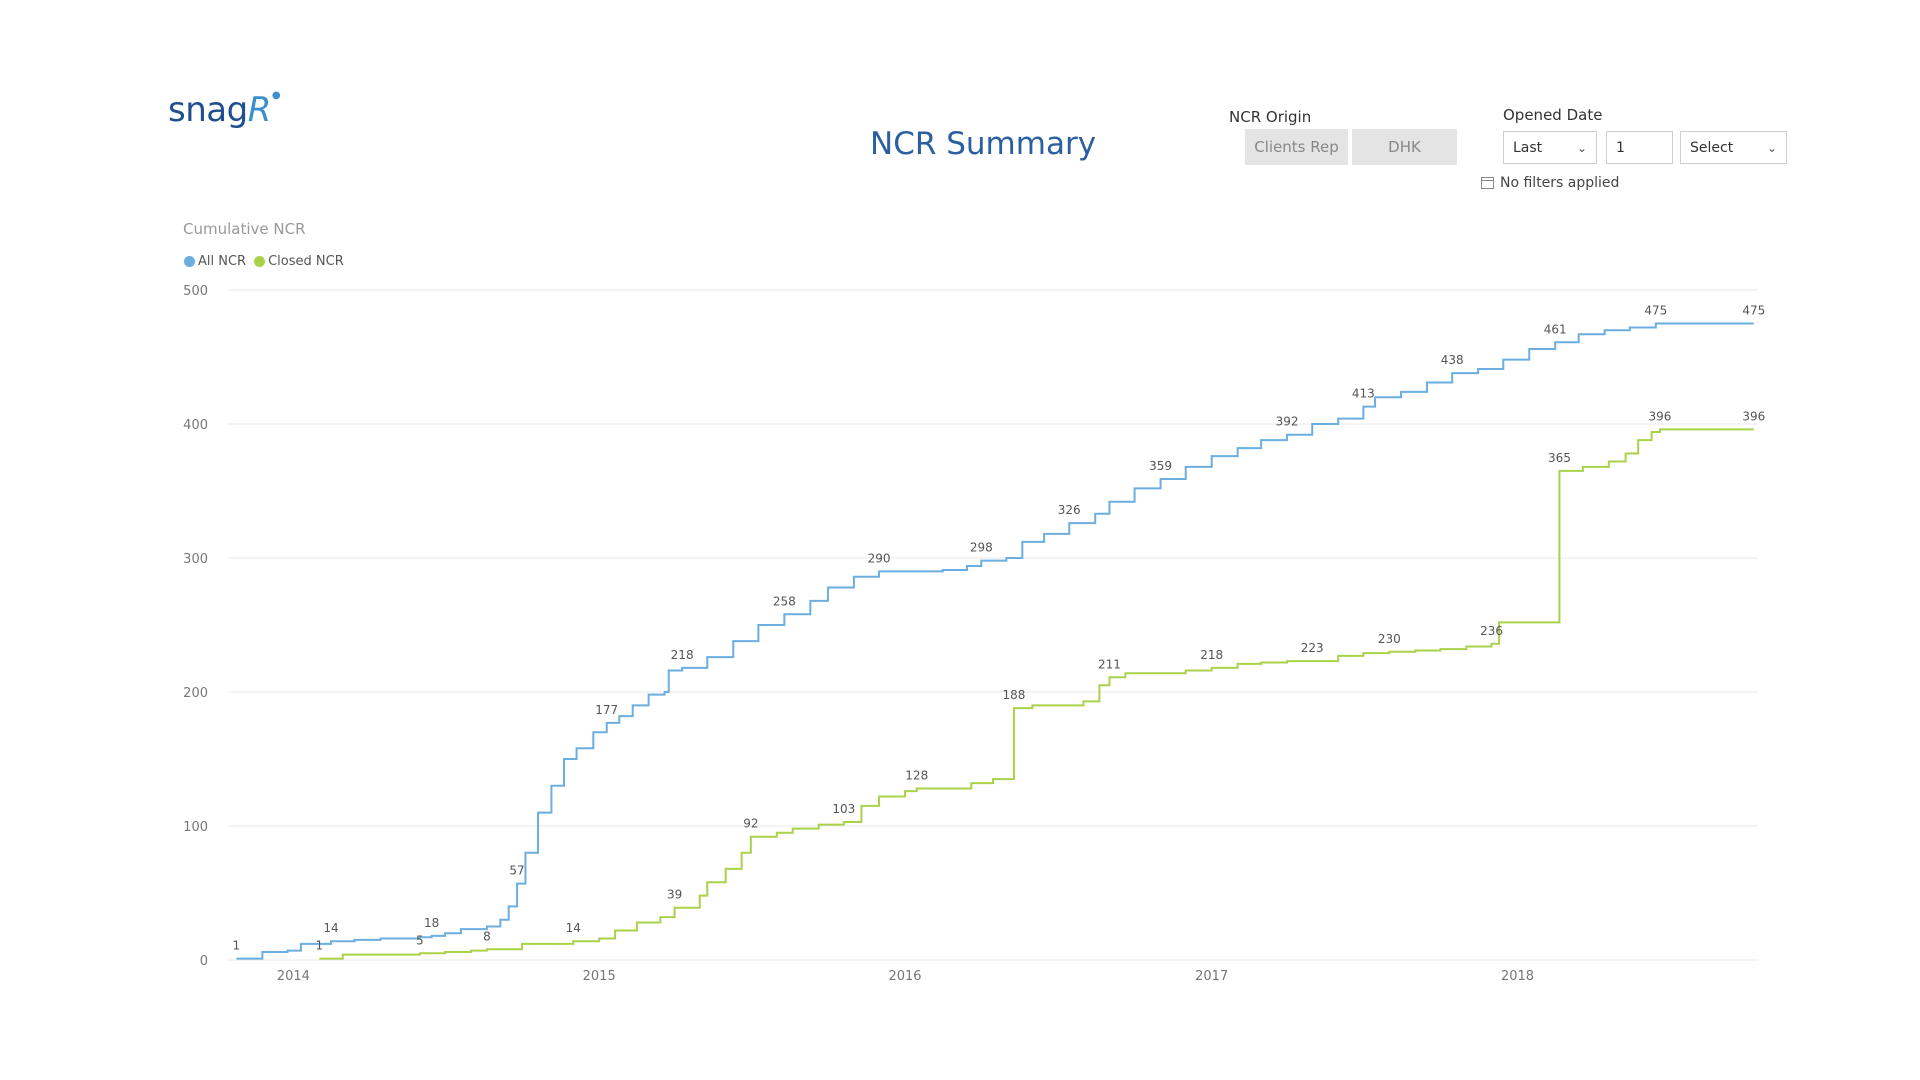  Describe the element at coordinates (1553, 115) in the screenshot. I see `opened-date-label: Opened Date` at that location.